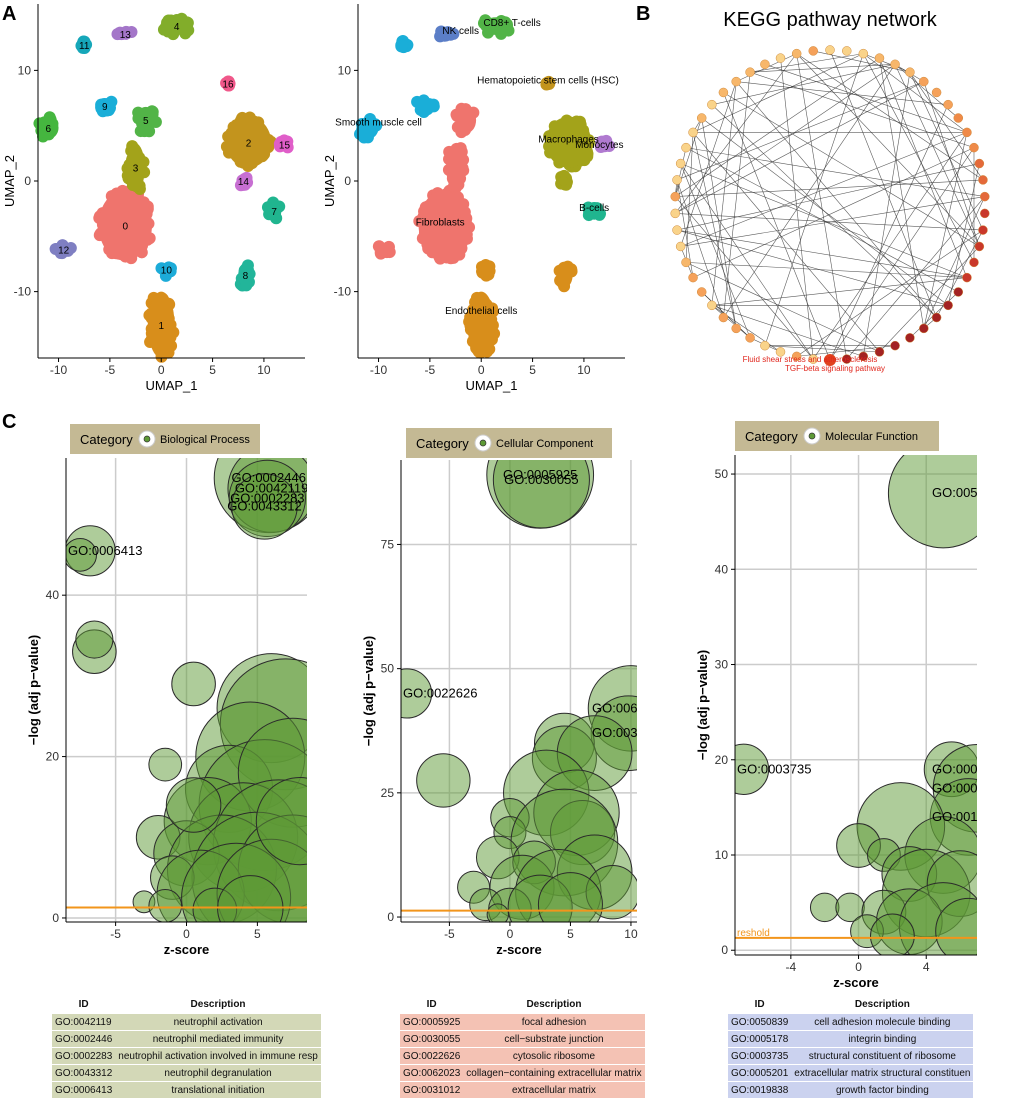 The height and width of the screenshot is (1098, 1024). Describe the element at coordinates (431, 1039) in the screenshot. I see `table-cell-id: GO:0030055` at that location.